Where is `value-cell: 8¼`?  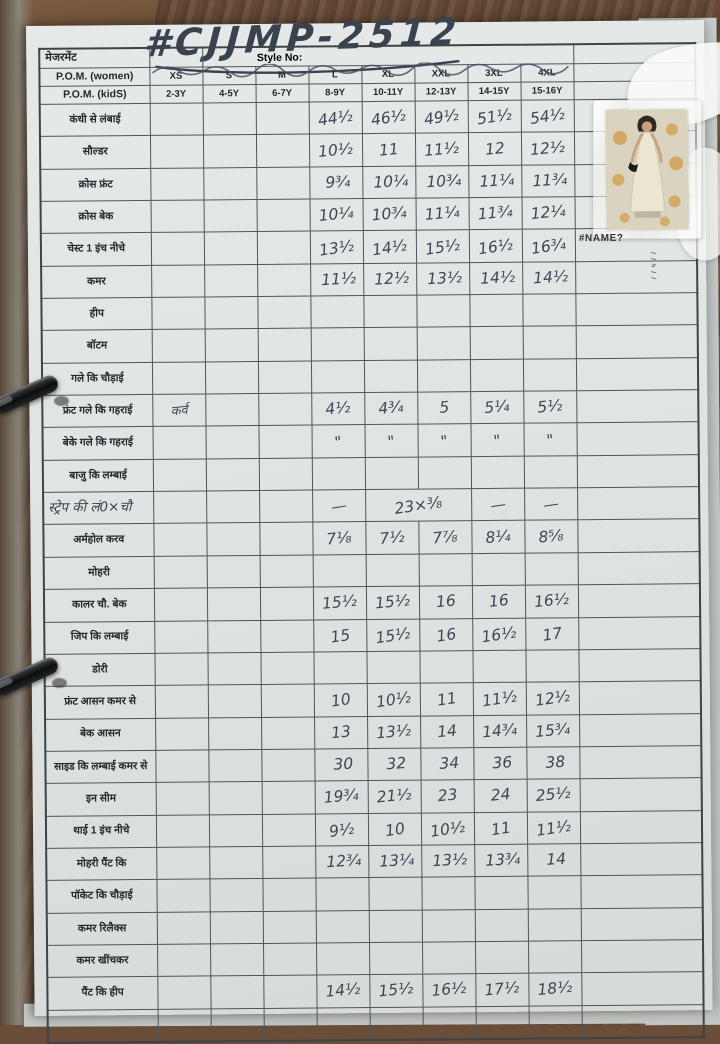
value-cell: 8¼ is located at coordinates (498, 537).